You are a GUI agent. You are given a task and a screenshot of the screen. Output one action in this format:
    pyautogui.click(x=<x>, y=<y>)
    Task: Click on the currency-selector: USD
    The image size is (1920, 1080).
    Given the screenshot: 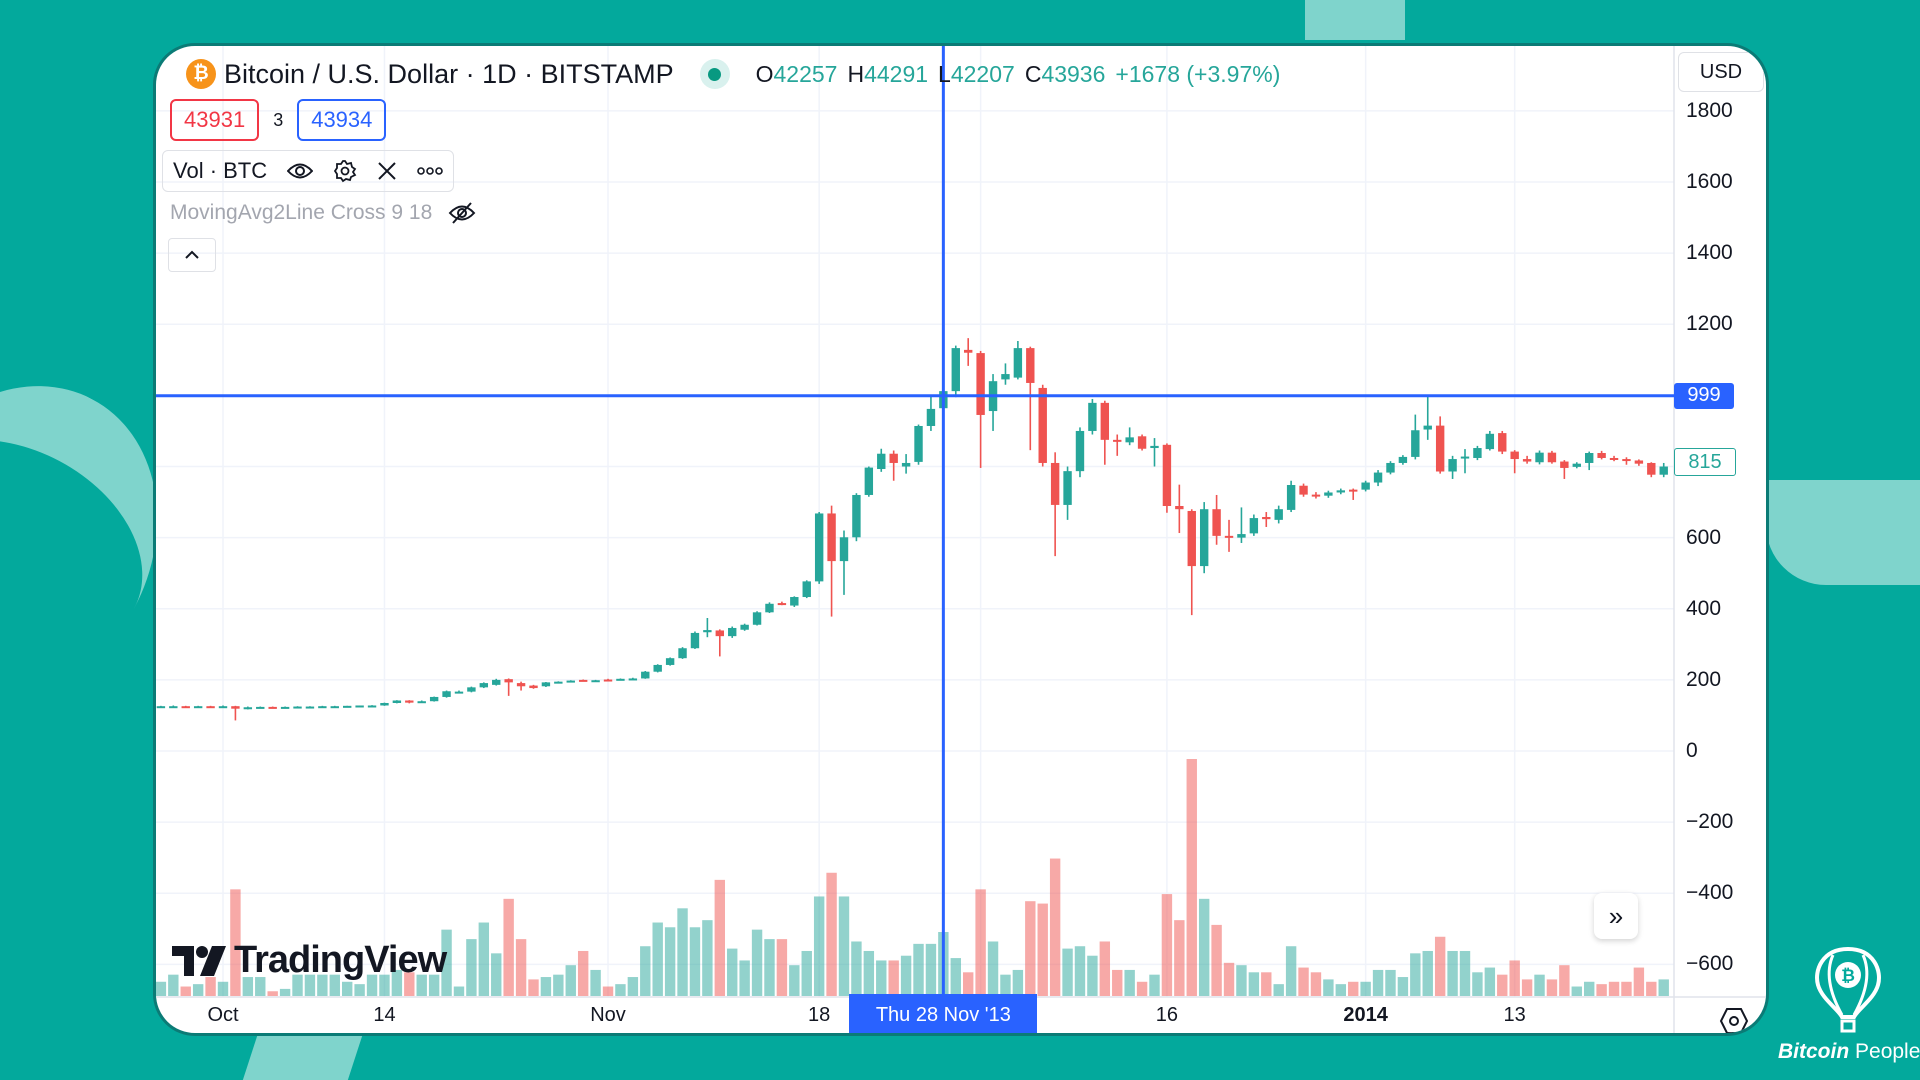 What is the action you would take?
    pyautogui.click(x=1721, y=72)
    